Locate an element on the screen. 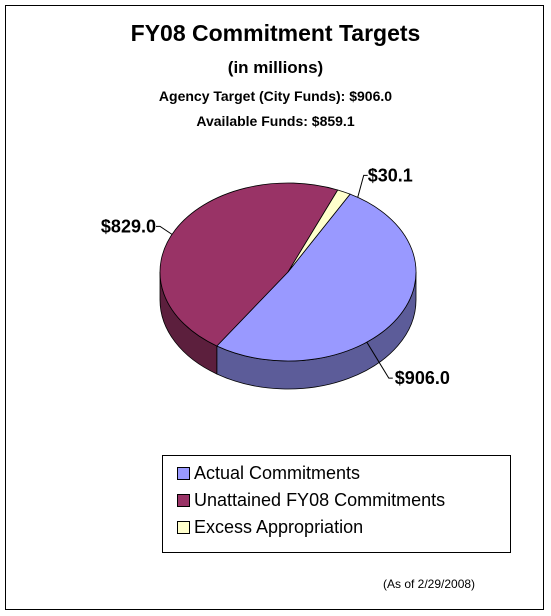 This screenshot has height=616, width=551. available-funds-annotation: Available Funds: $859.1 is located at coordinates (275, 121).